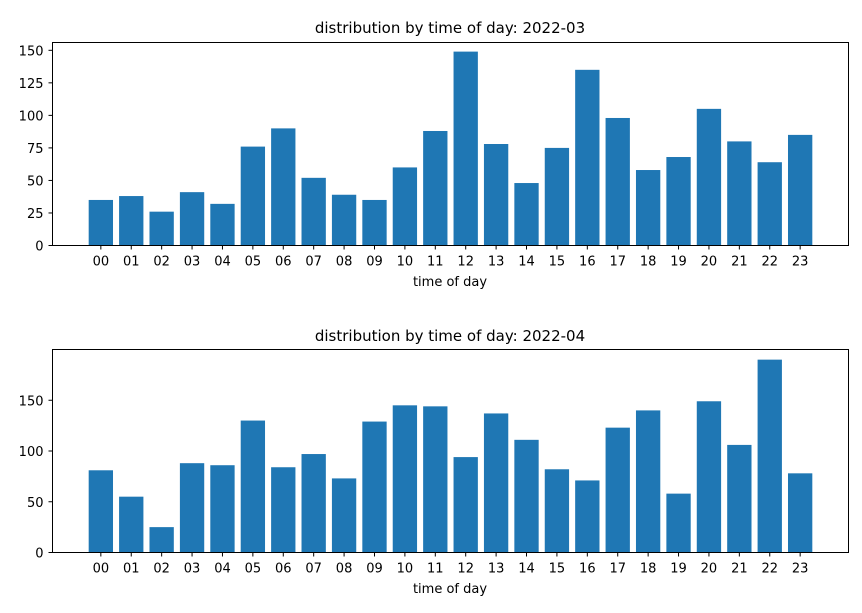  What do you see at coordinates (526, 262) in the screenshot?
I see `x-tick-label: 14` at bounding box center [526, 262].